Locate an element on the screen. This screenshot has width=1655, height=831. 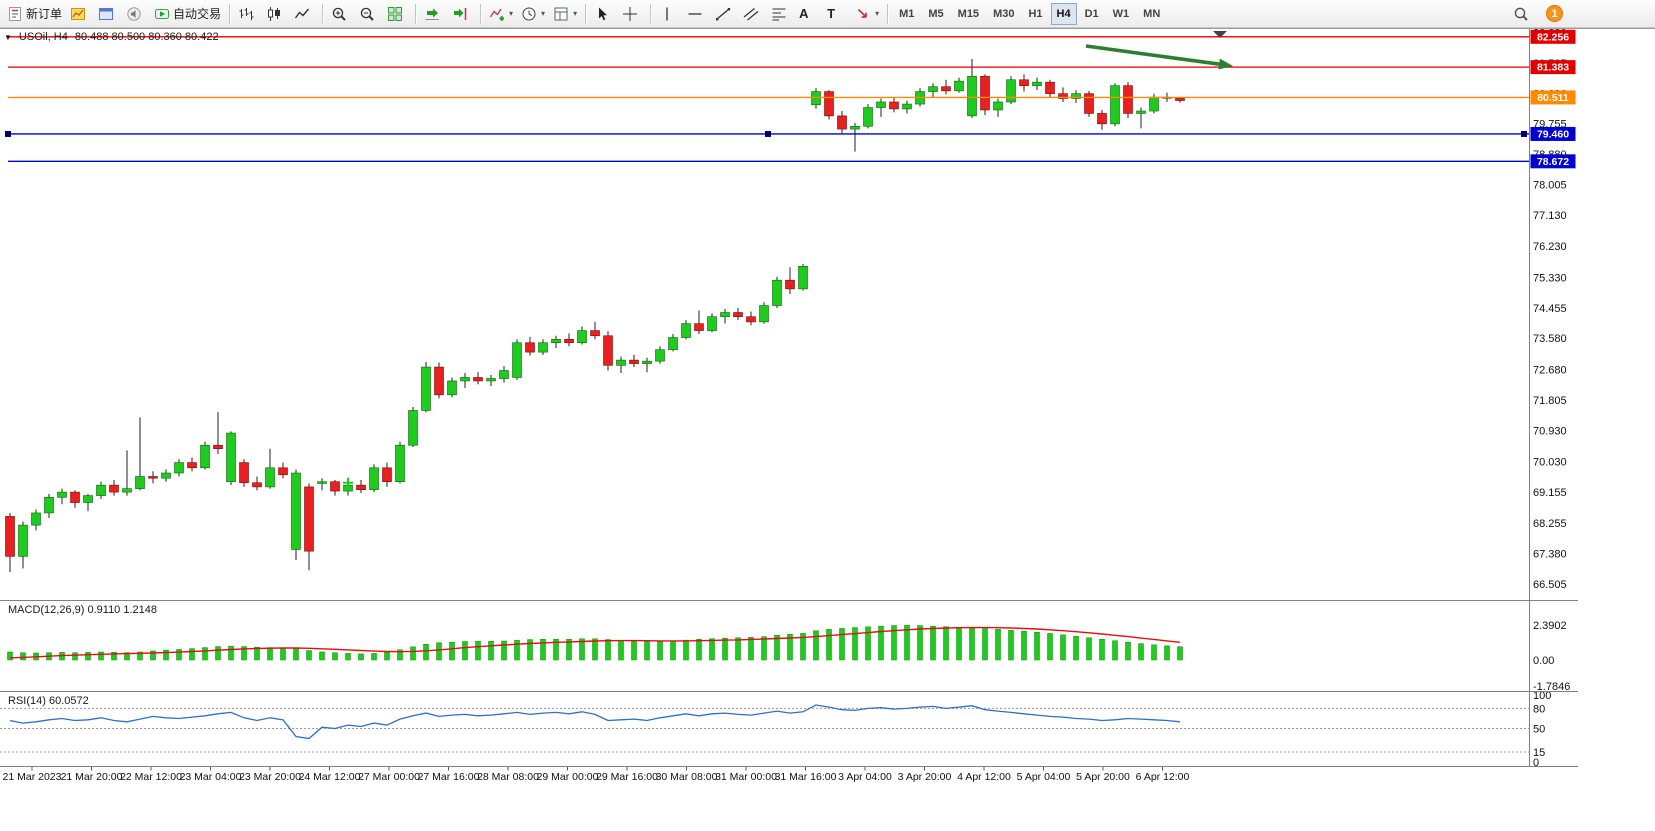
auto-scroll-button is located at coordinates (434, 14).